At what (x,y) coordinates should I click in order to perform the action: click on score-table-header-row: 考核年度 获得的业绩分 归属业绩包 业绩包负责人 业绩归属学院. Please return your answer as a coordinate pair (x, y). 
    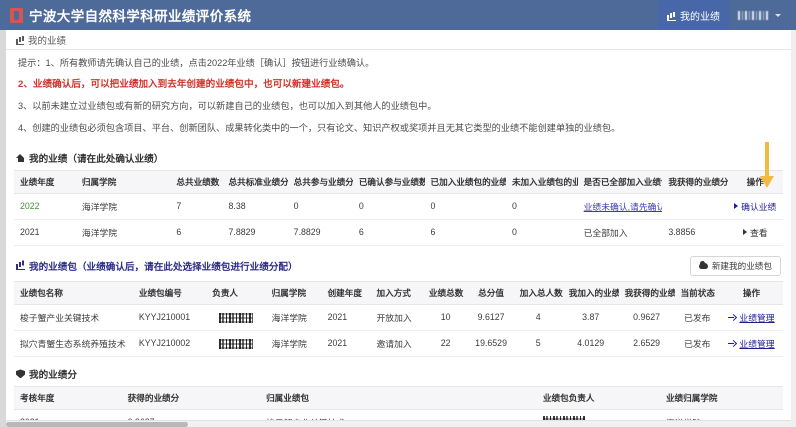
    Looking at the image, I should click on (398, 397).